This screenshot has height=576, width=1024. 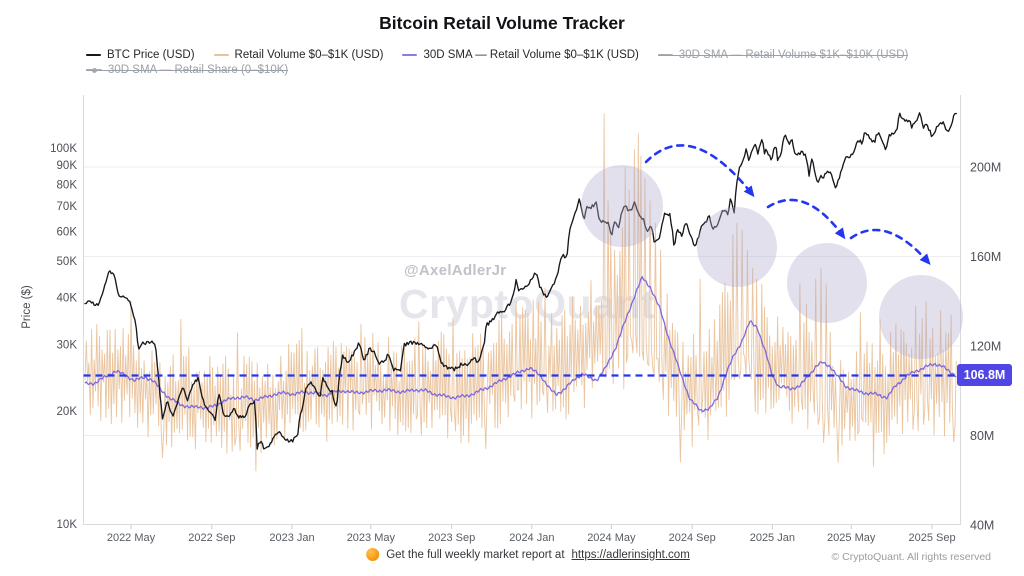 What do you see at coordinates (67, 262) in the screenshot?
I see `price-tick-label: 50K` at bounding box center [67, 262].